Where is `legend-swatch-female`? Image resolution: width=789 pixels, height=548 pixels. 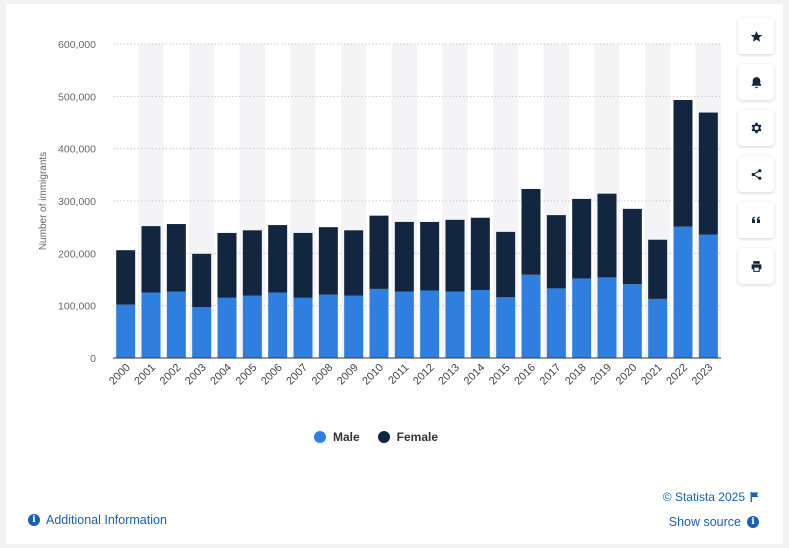
legend-swatch-female is located at coordinates (383, 437).